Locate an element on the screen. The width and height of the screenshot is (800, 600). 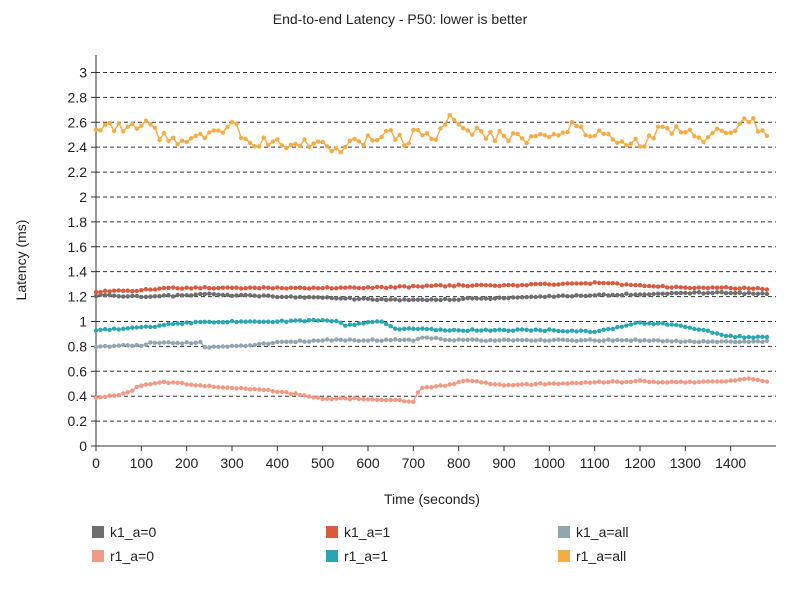
x-tick-label: 200 is located at coordinates (187, 463).